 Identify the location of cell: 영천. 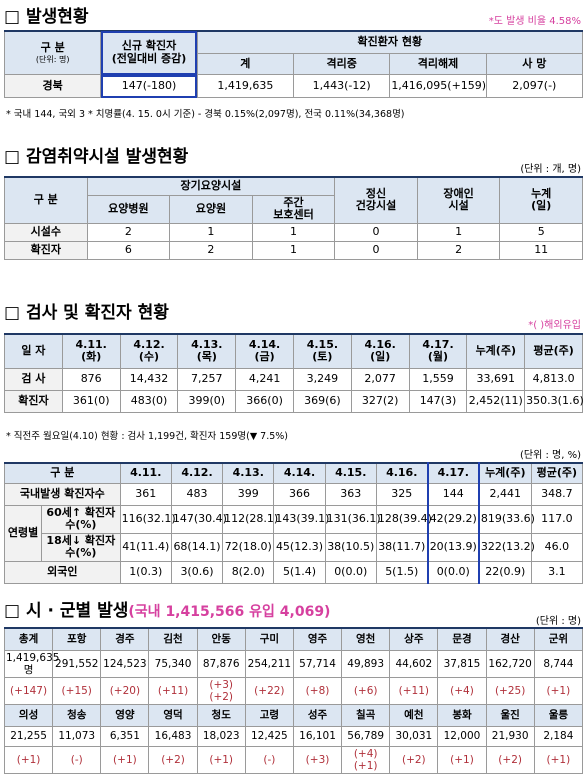
(366, 639).